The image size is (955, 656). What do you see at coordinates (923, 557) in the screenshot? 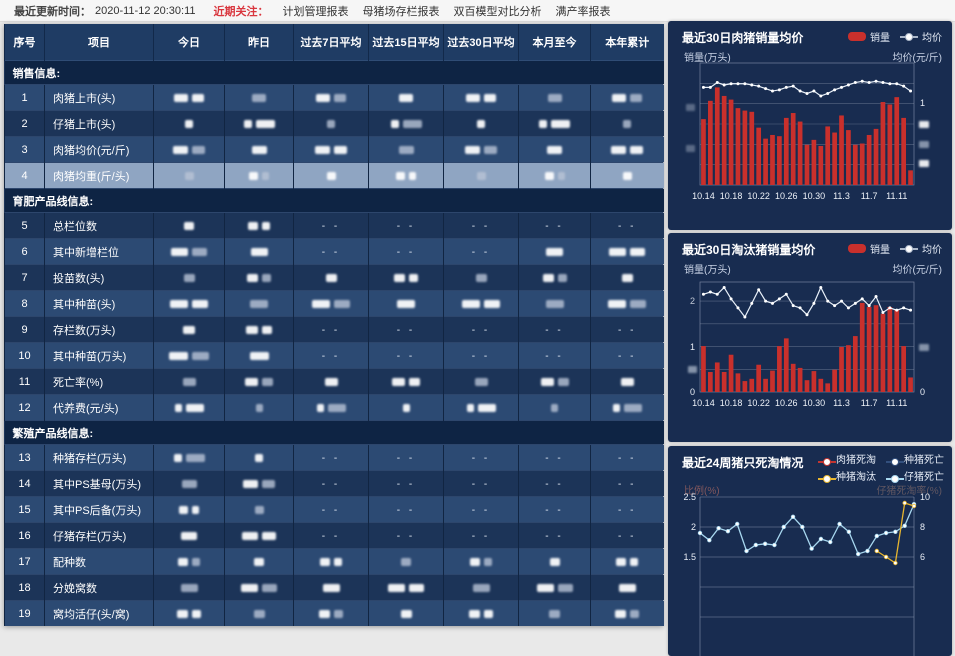
I see `right-axis-tick: 6` at bounding box center [923, 557].